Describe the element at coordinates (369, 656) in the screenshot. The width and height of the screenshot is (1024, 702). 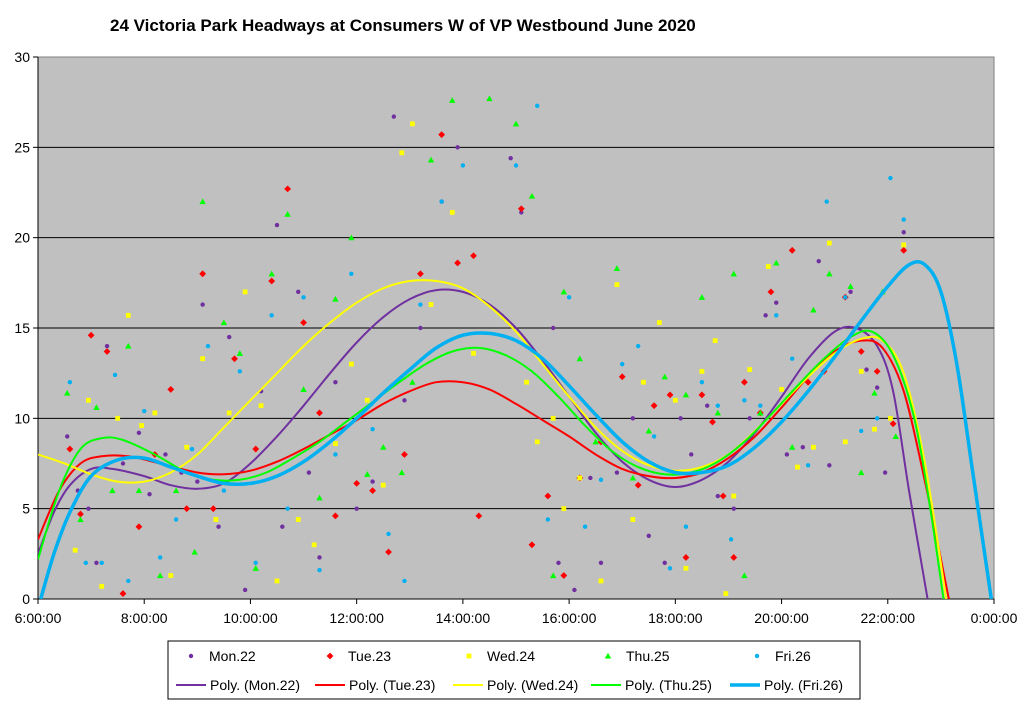
I see `legend-label-tue-23: Tue.23` at that location.